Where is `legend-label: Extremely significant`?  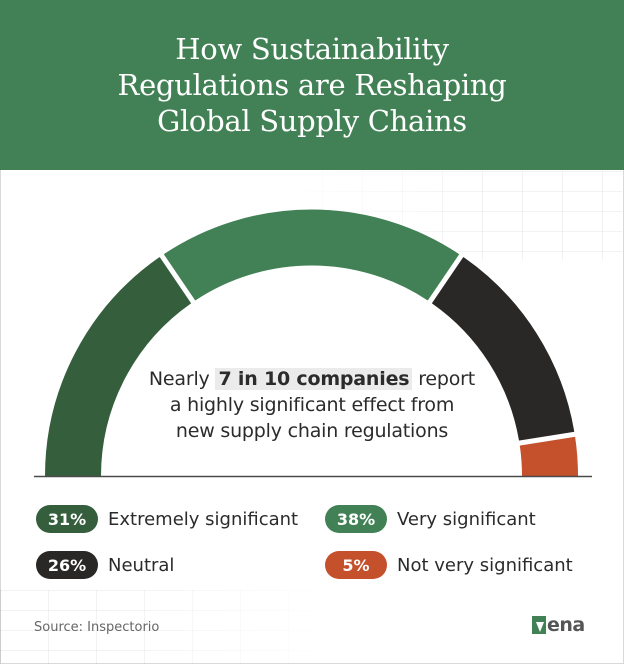 legend-label: Extremely significant is located at coordinates (203, 519).